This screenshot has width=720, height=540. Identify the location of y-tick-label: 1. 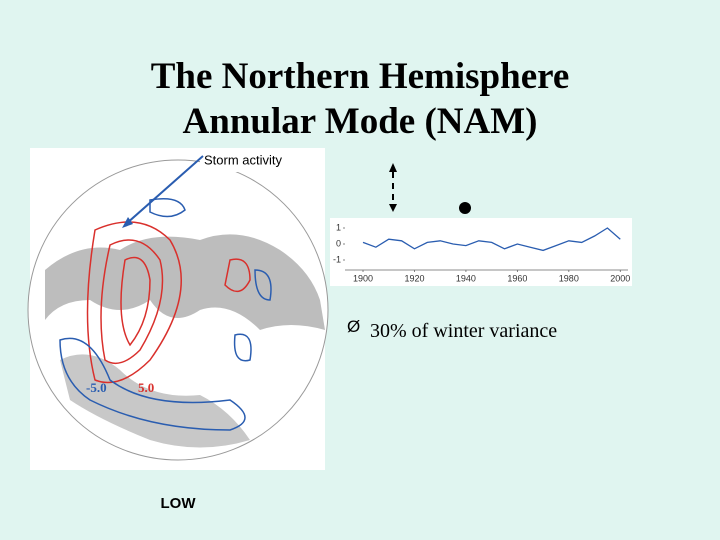
(338, 227).